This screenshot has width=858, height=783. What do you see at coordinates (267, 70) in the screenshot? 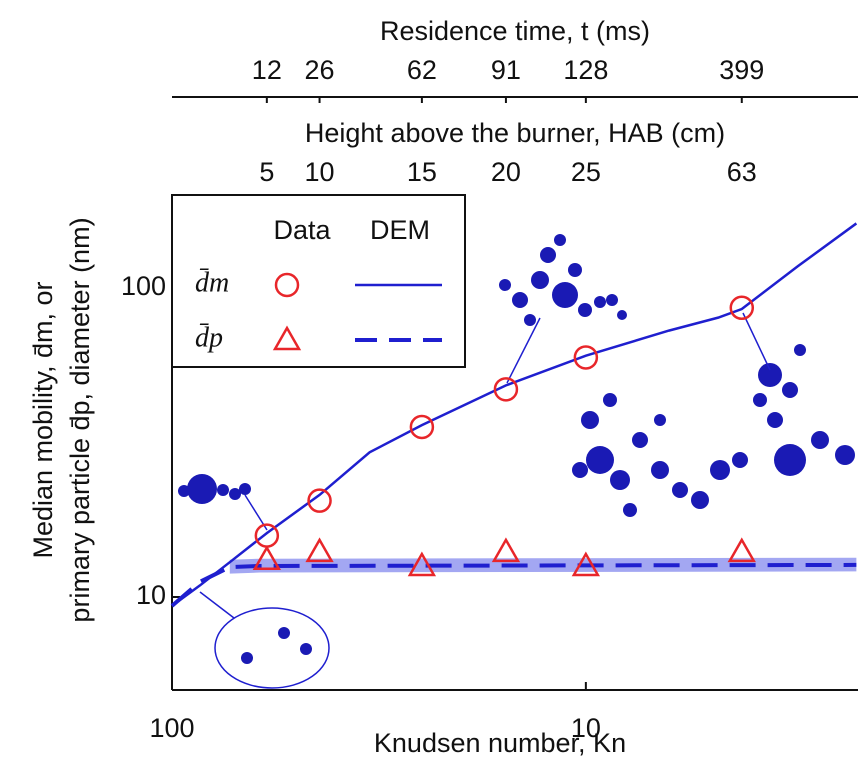
I see `x3-tick-label: 12` at bounding box center [267, 70].